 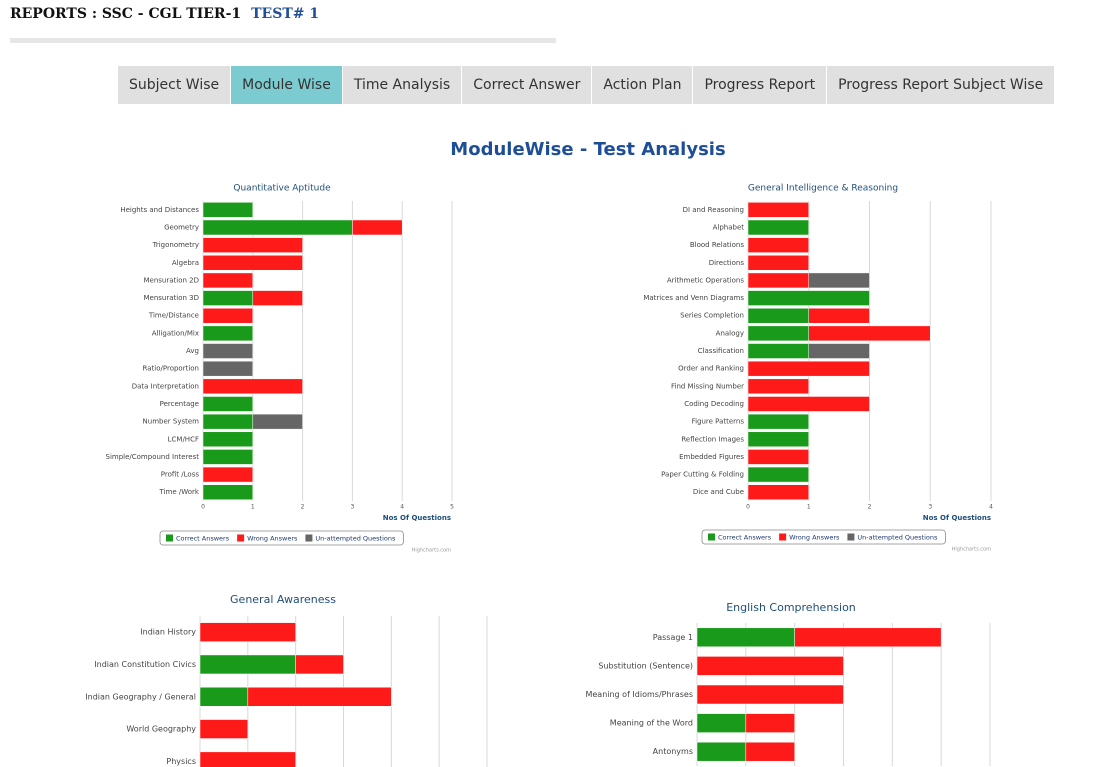 I want to click on x-axis-label: Nos Of Questions, so click(x=417, y=518).